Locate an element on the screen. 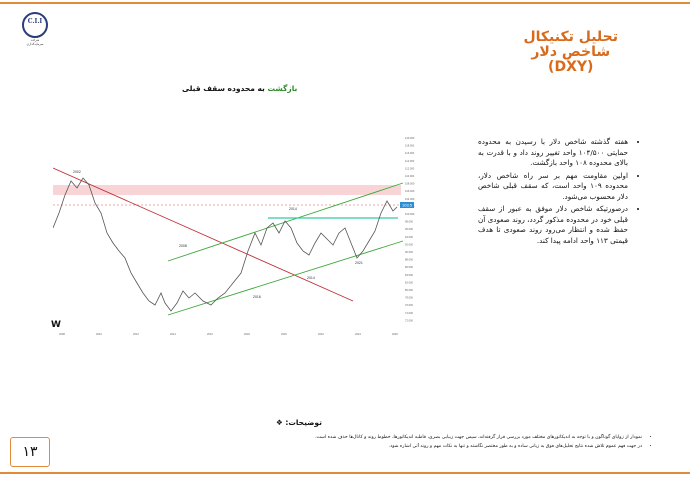  slide-title: تحلیل تکنیکال شاخص دلار (DXY) is located at coordinates (570, 52).